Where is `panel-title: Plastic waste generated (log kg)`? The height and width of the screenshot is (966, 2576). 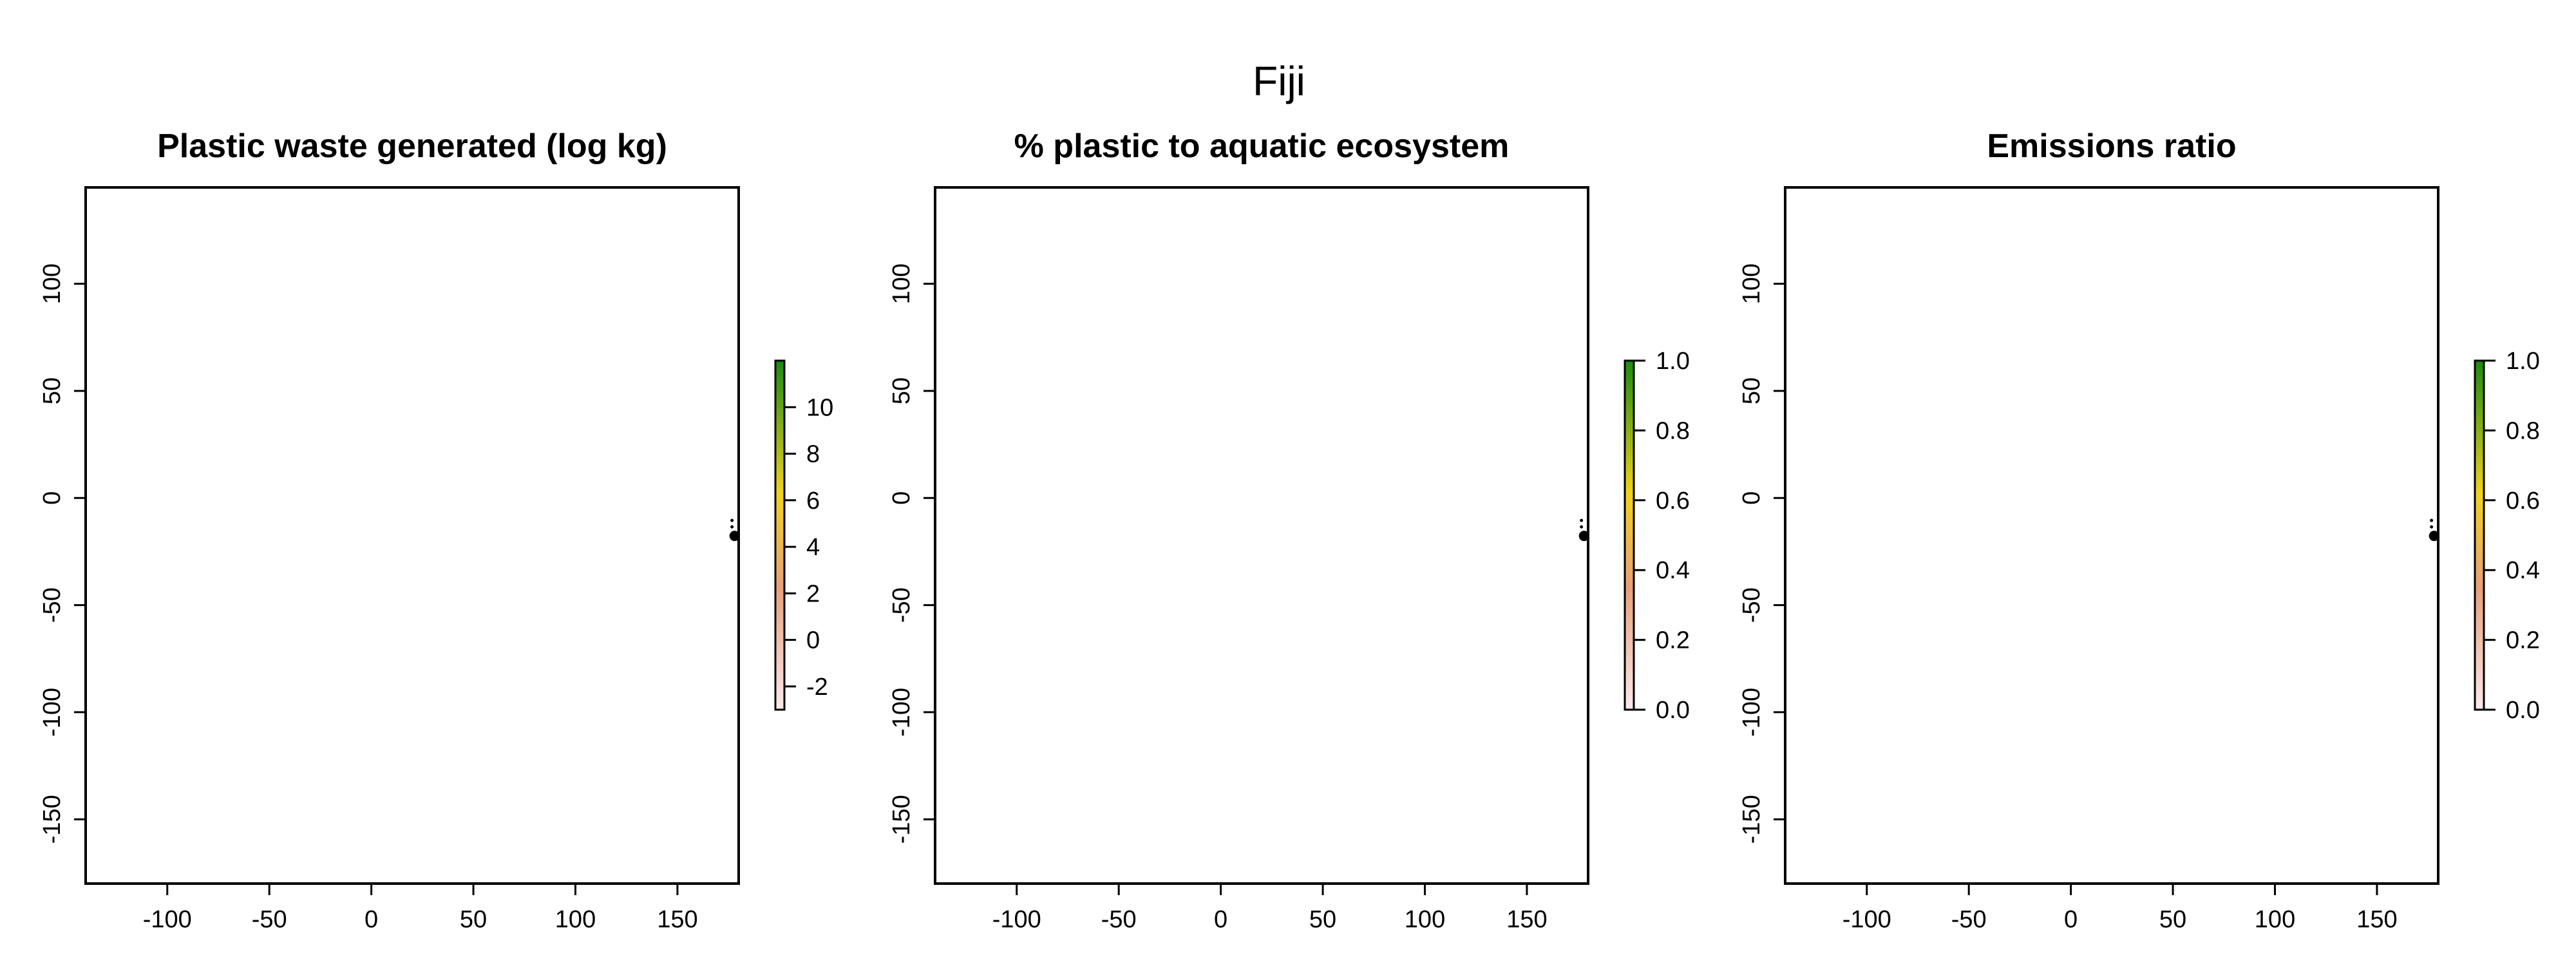 panel-title: Plastic waste generated (log kg) is located at coordinates (412, 147).